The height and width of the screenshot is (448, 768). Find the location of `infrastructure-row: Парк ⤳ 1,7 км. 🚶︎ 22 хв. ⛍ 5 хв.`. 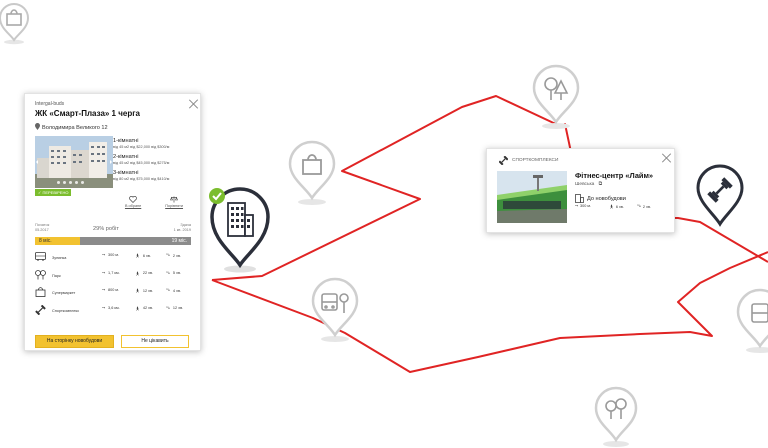

infrastructure-row: Парк ⤳ 1,7 км. 🚶︎ 22 хв. ⛍ 5 хв. is located at coordinates (115, 279).